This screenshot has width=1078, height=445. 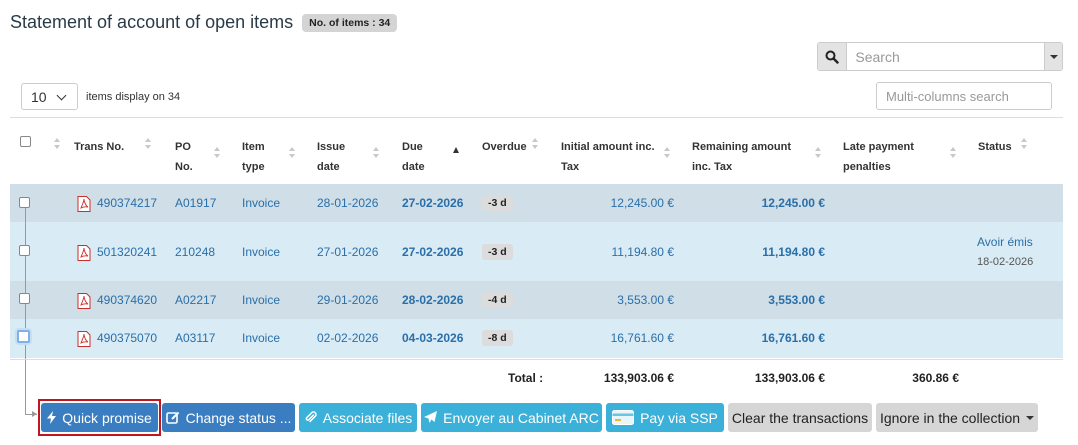 What do you see at coordinates (127, 300) in the screenshot?
I see `trans-no-link: 490374620` at bounding box center [127, 300].